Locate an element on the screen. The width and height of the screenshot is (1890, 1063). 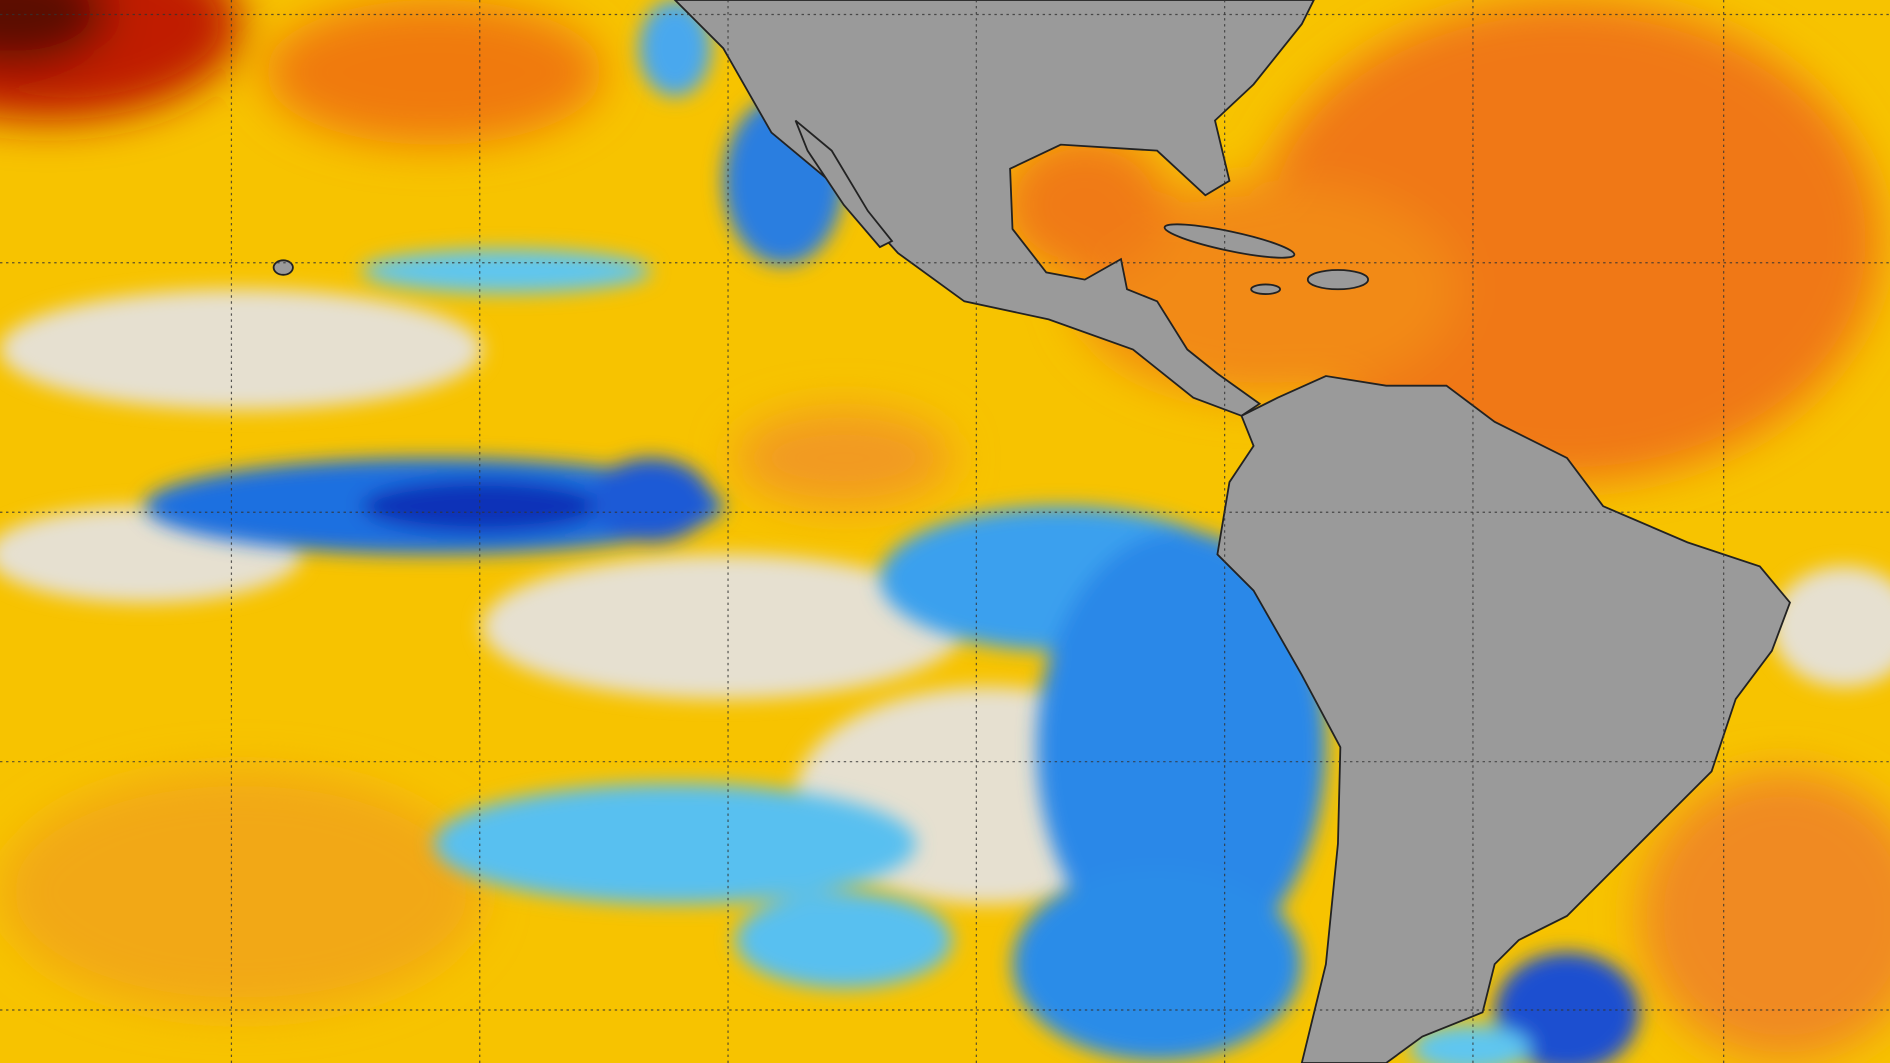
north-america is located at coordinates (994, 208).